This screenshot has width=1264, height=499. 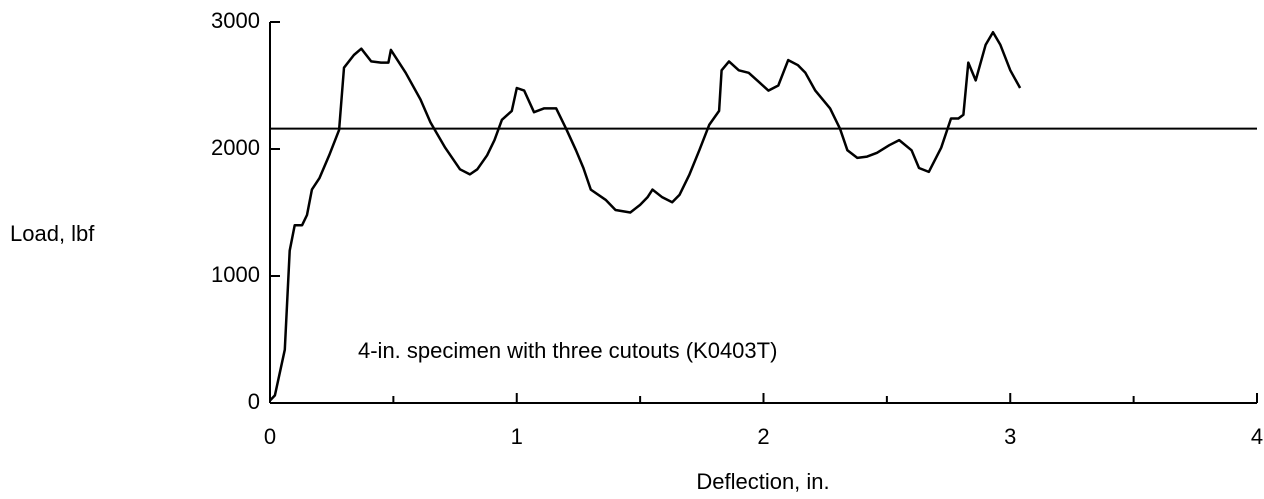 I want to click on x-tick-label: 2, so click(x=763, y=436).